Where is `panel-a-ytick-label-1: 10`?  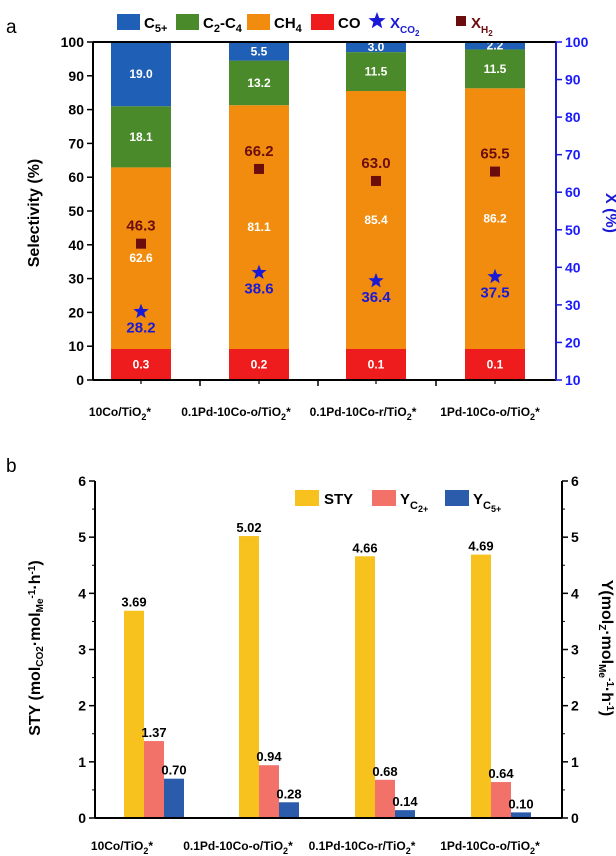
panel-a-ytick-label-1: 10 is located at coordinates (76, 346).